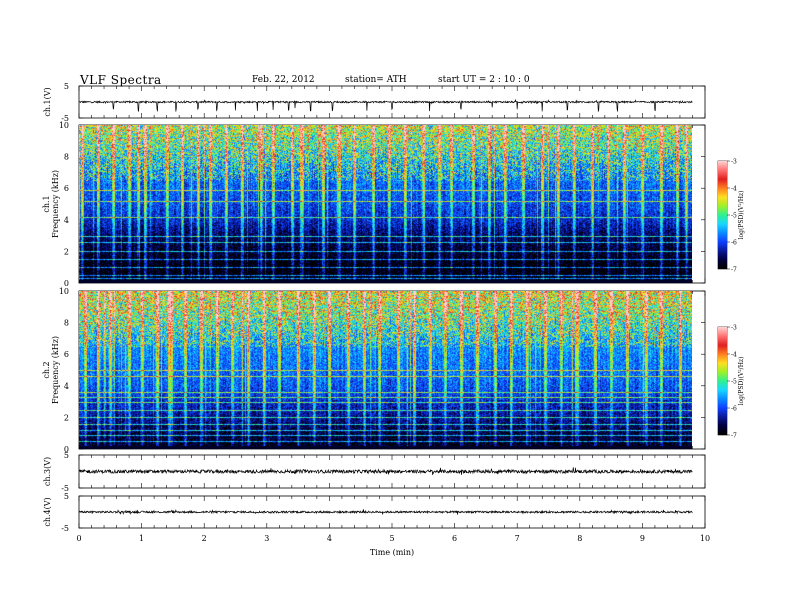 Image resolution: width=792 pixels, height=612 pixels. What do you see at coordinates (484, 80) in the screenshot?
I see `start-time-label: start UT = 2 : 10 : 0` at bounding box center [484, 80].